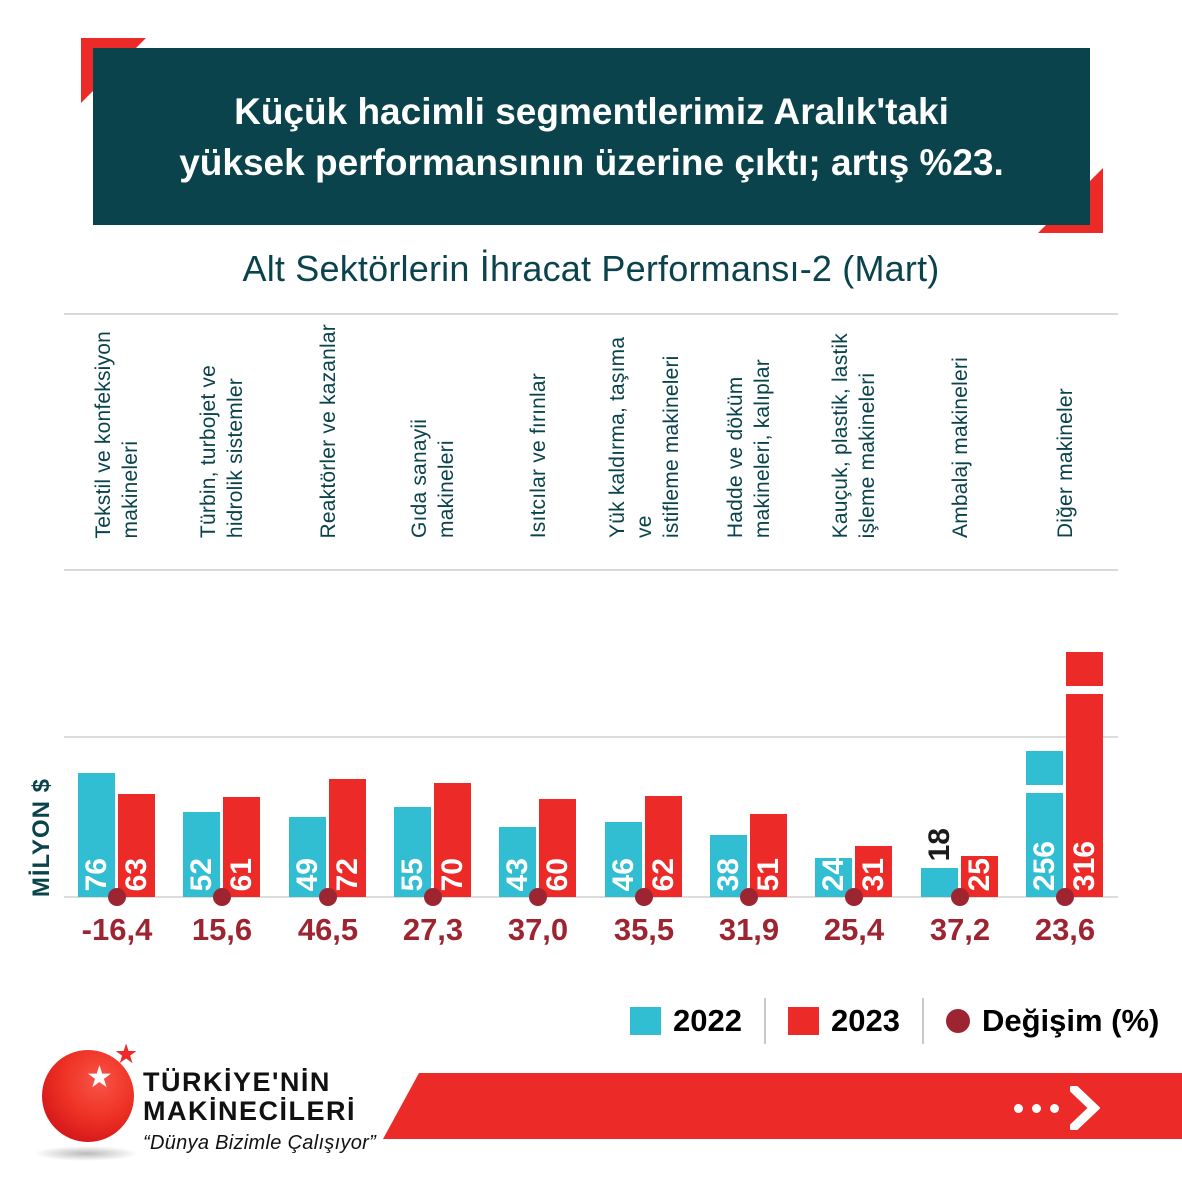 The height and width of the screenshot is (1182, 1182). What do you see at coordinates (663, 874) in the screenshot?
I see `bar-value-label: 62` at bounding box center [663, 874].